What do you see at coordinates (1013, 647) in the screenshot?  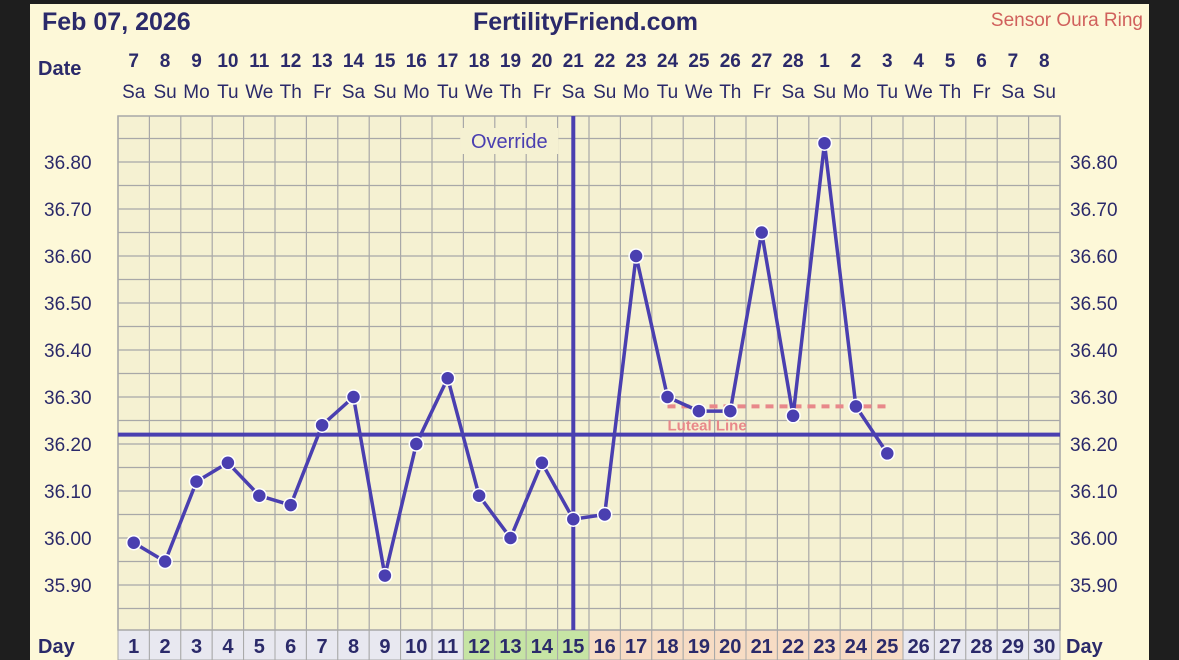 I see `day-number: 29` at bounding box center [1013, 647].